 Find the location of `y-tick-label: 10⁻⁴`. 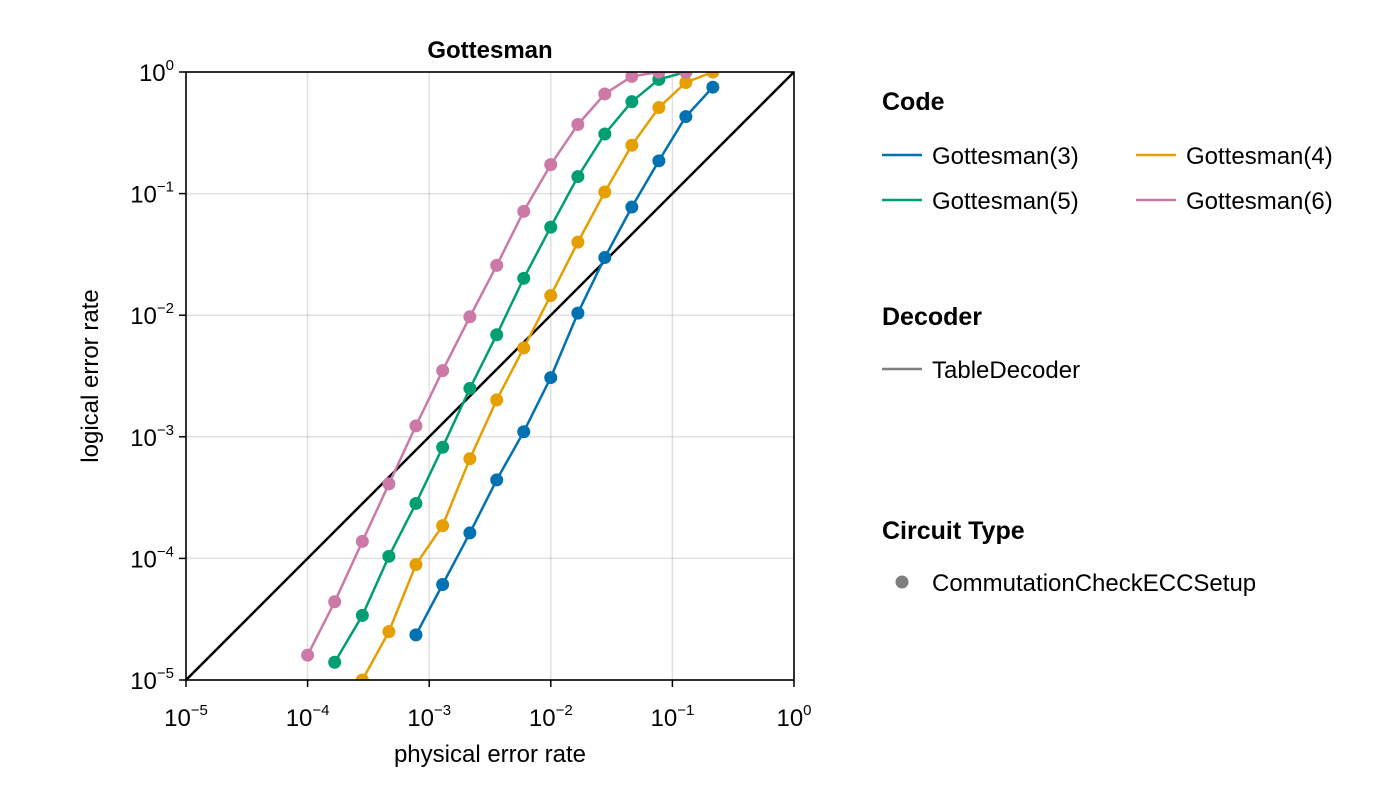

y-tick-label: 10⁻⁴ is located at coordinates (152, 558).